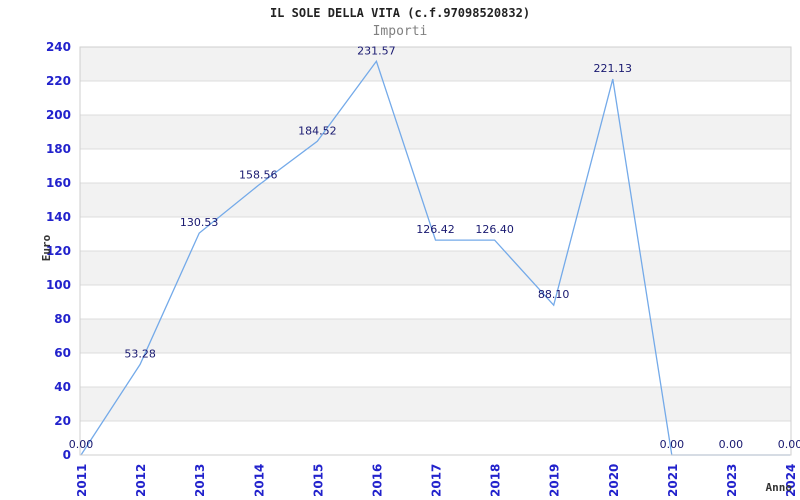 The width and height of the screenshot is (800, 500). I want to click on data-label: 53.28, so click(140, 353).